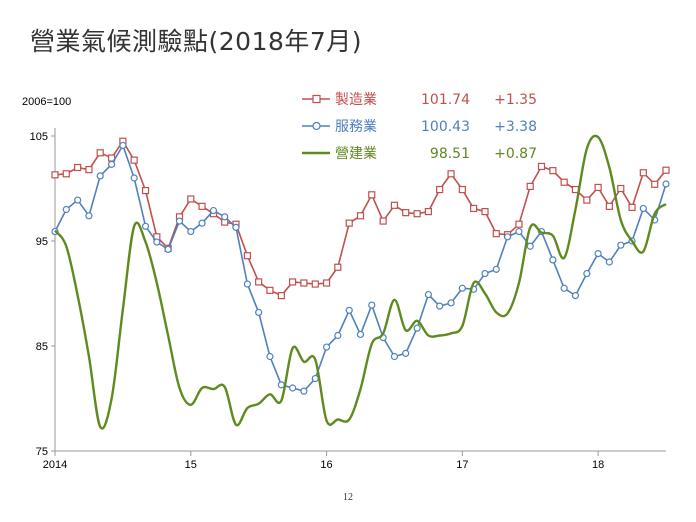  I want to click on y-tick-label: 95, so click(42, 242).